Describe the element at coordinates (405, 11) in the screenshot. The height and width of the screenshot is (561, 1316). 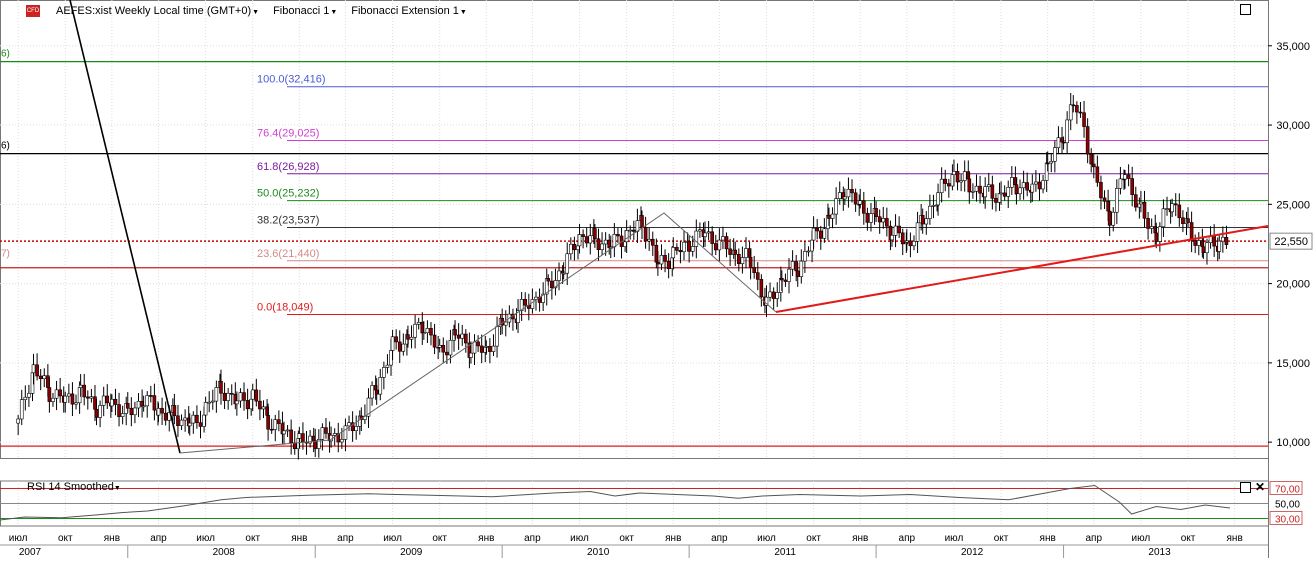
I see `study-label: Fibonacci Extension 1` at that location.